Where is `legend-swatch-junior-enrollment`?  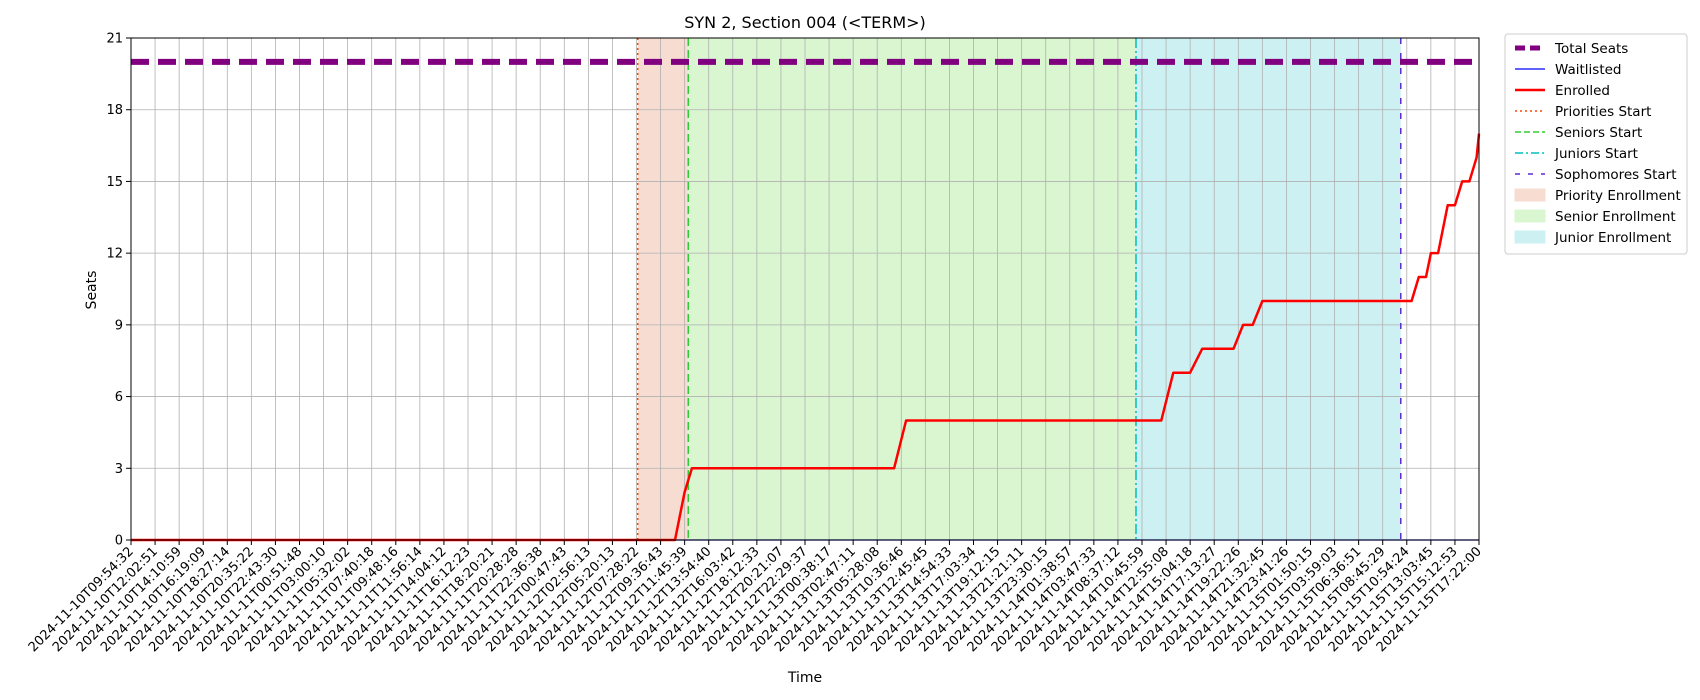
legend-swatch-junior-enrollment is located at coordinates (1530, 237).